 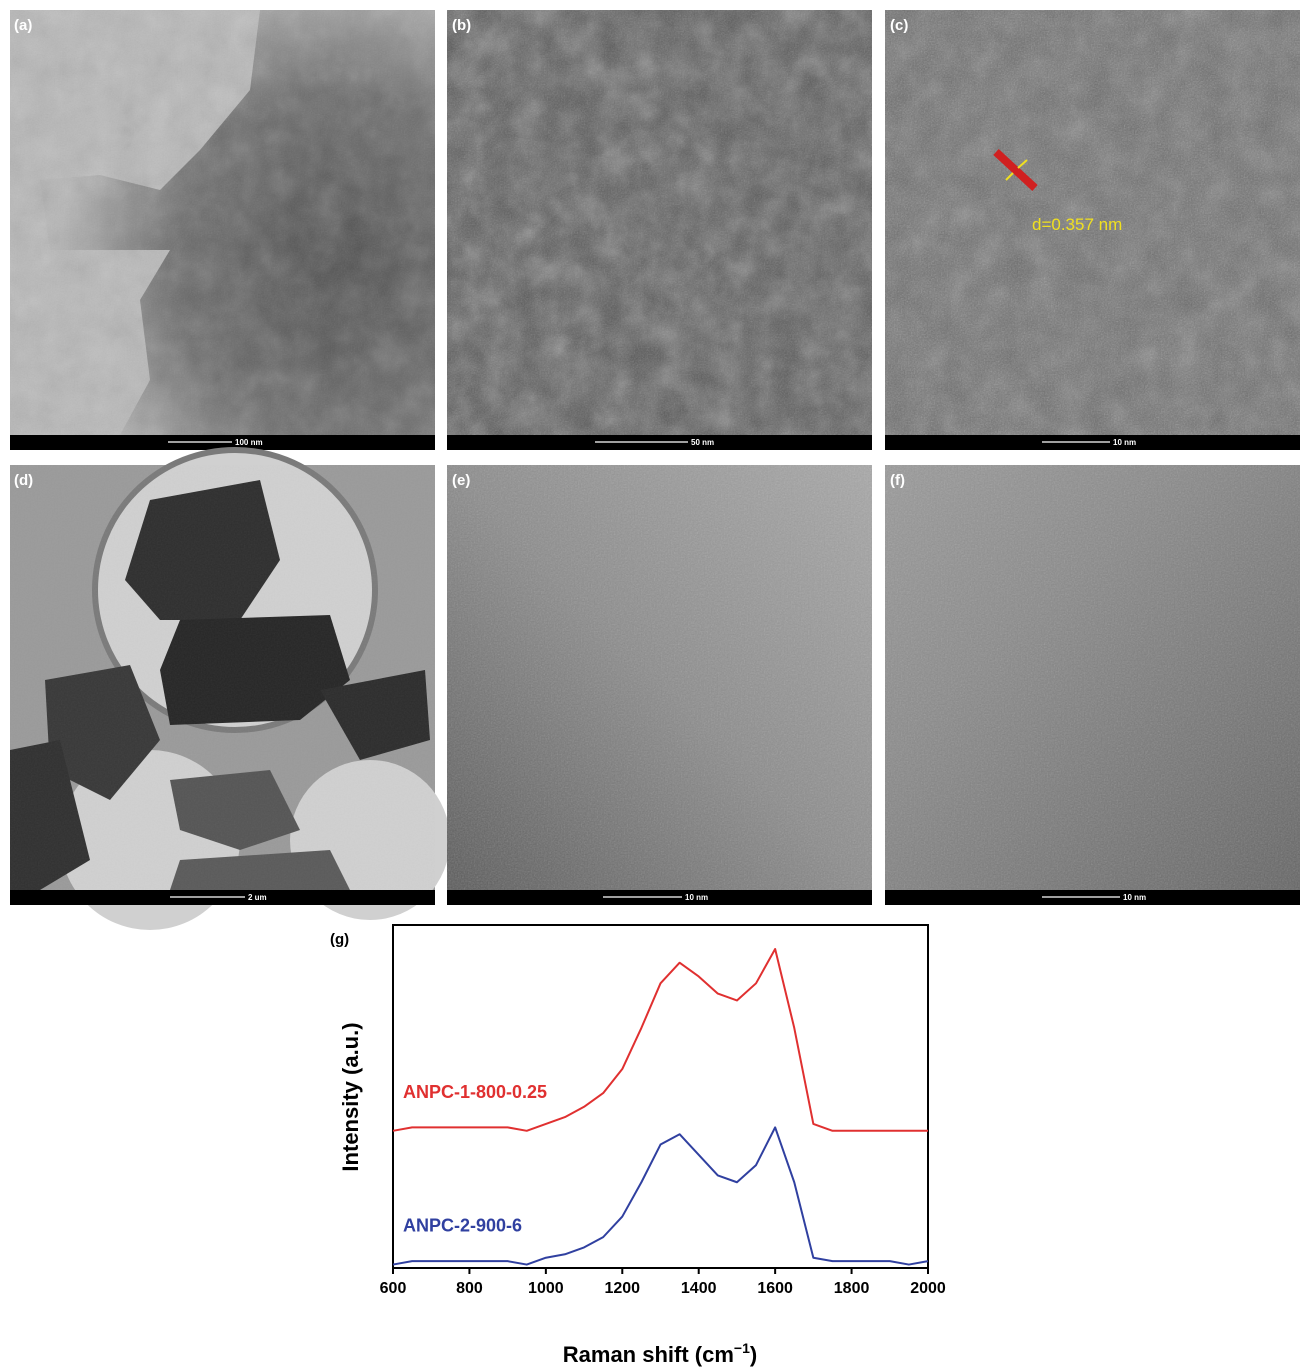 I want to click on lattice-marker, so click(x=1015, y=170).